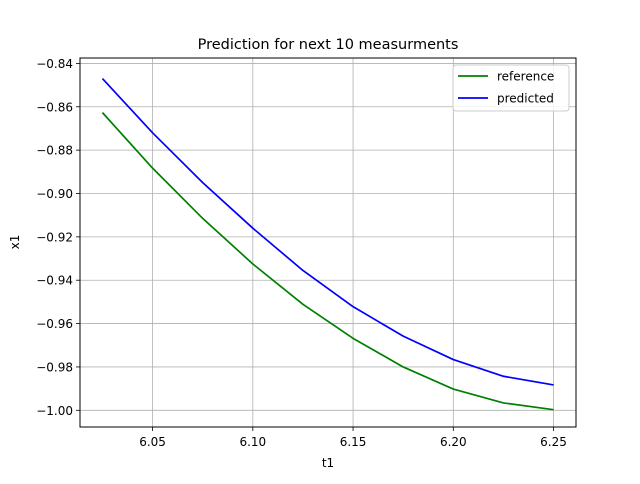  I want to click on x-axis-label: t1, so click(328, 463).